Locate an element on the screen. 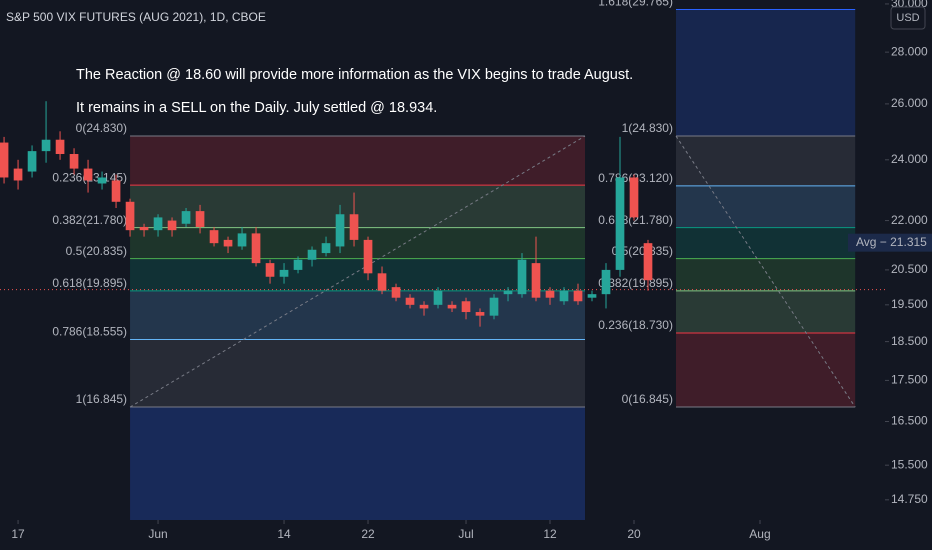 The height and width of the screenshot is (550, 932). x-tick-label: 17 is located at coordinates (18, 534).